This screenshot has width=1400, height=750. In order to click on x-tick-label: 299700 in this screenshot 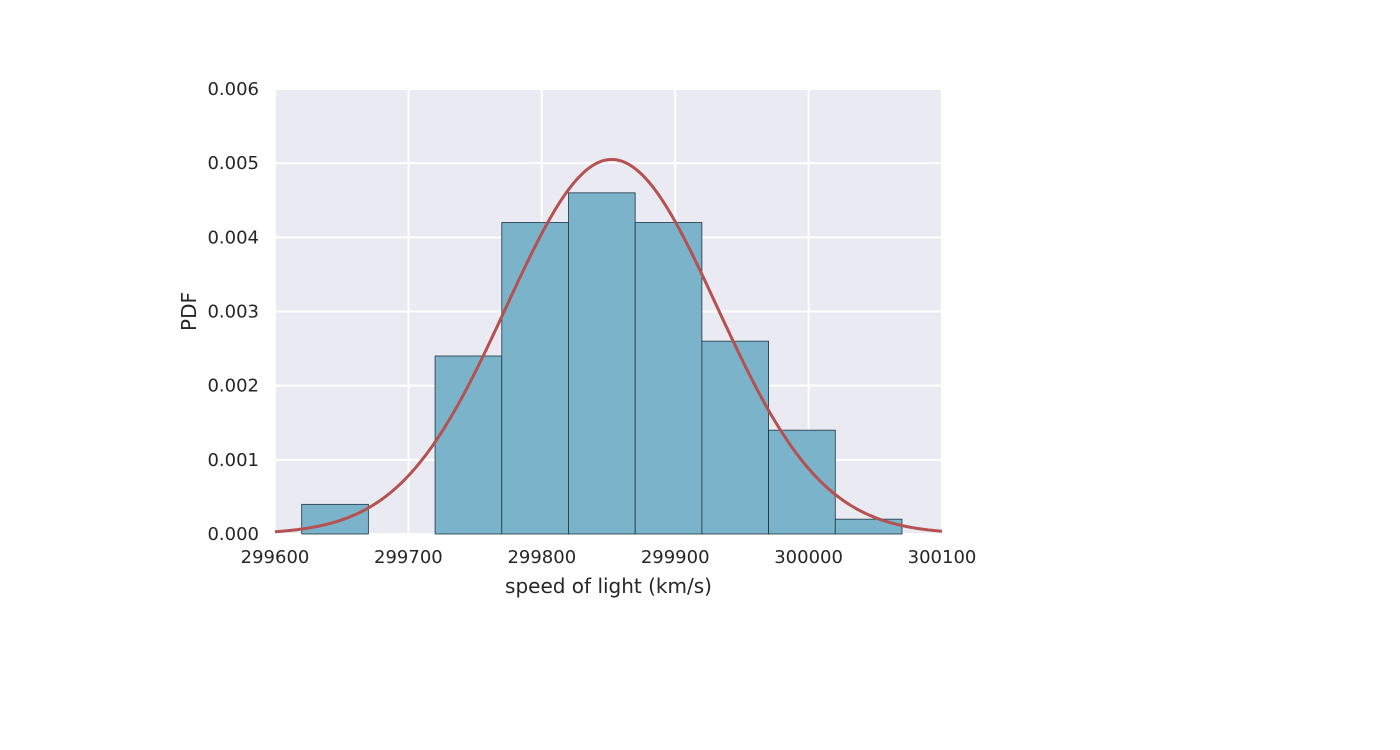, I will do `click(408, 557)`.